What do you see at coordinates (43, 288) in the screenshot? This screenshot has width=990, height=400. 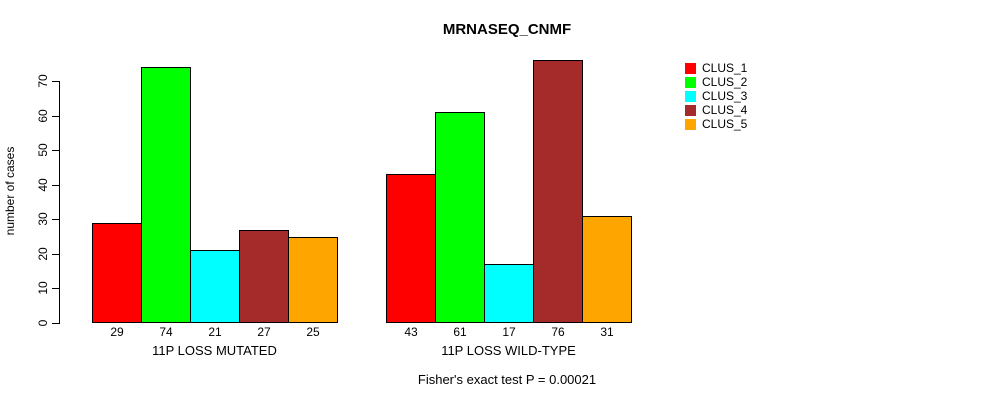 I see `y-tick-label: 10` at bounding box center [43, 288].